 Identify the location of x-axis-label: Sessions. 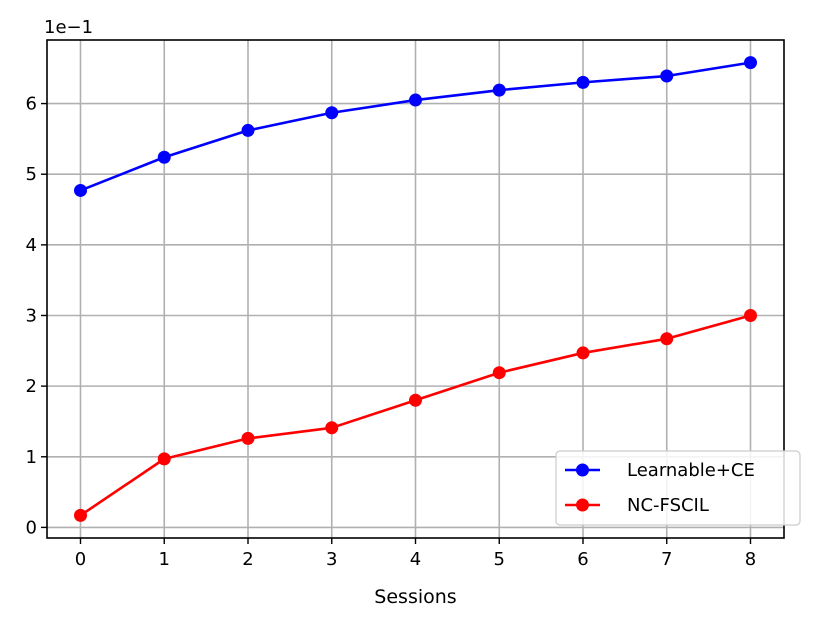
(415, 597).